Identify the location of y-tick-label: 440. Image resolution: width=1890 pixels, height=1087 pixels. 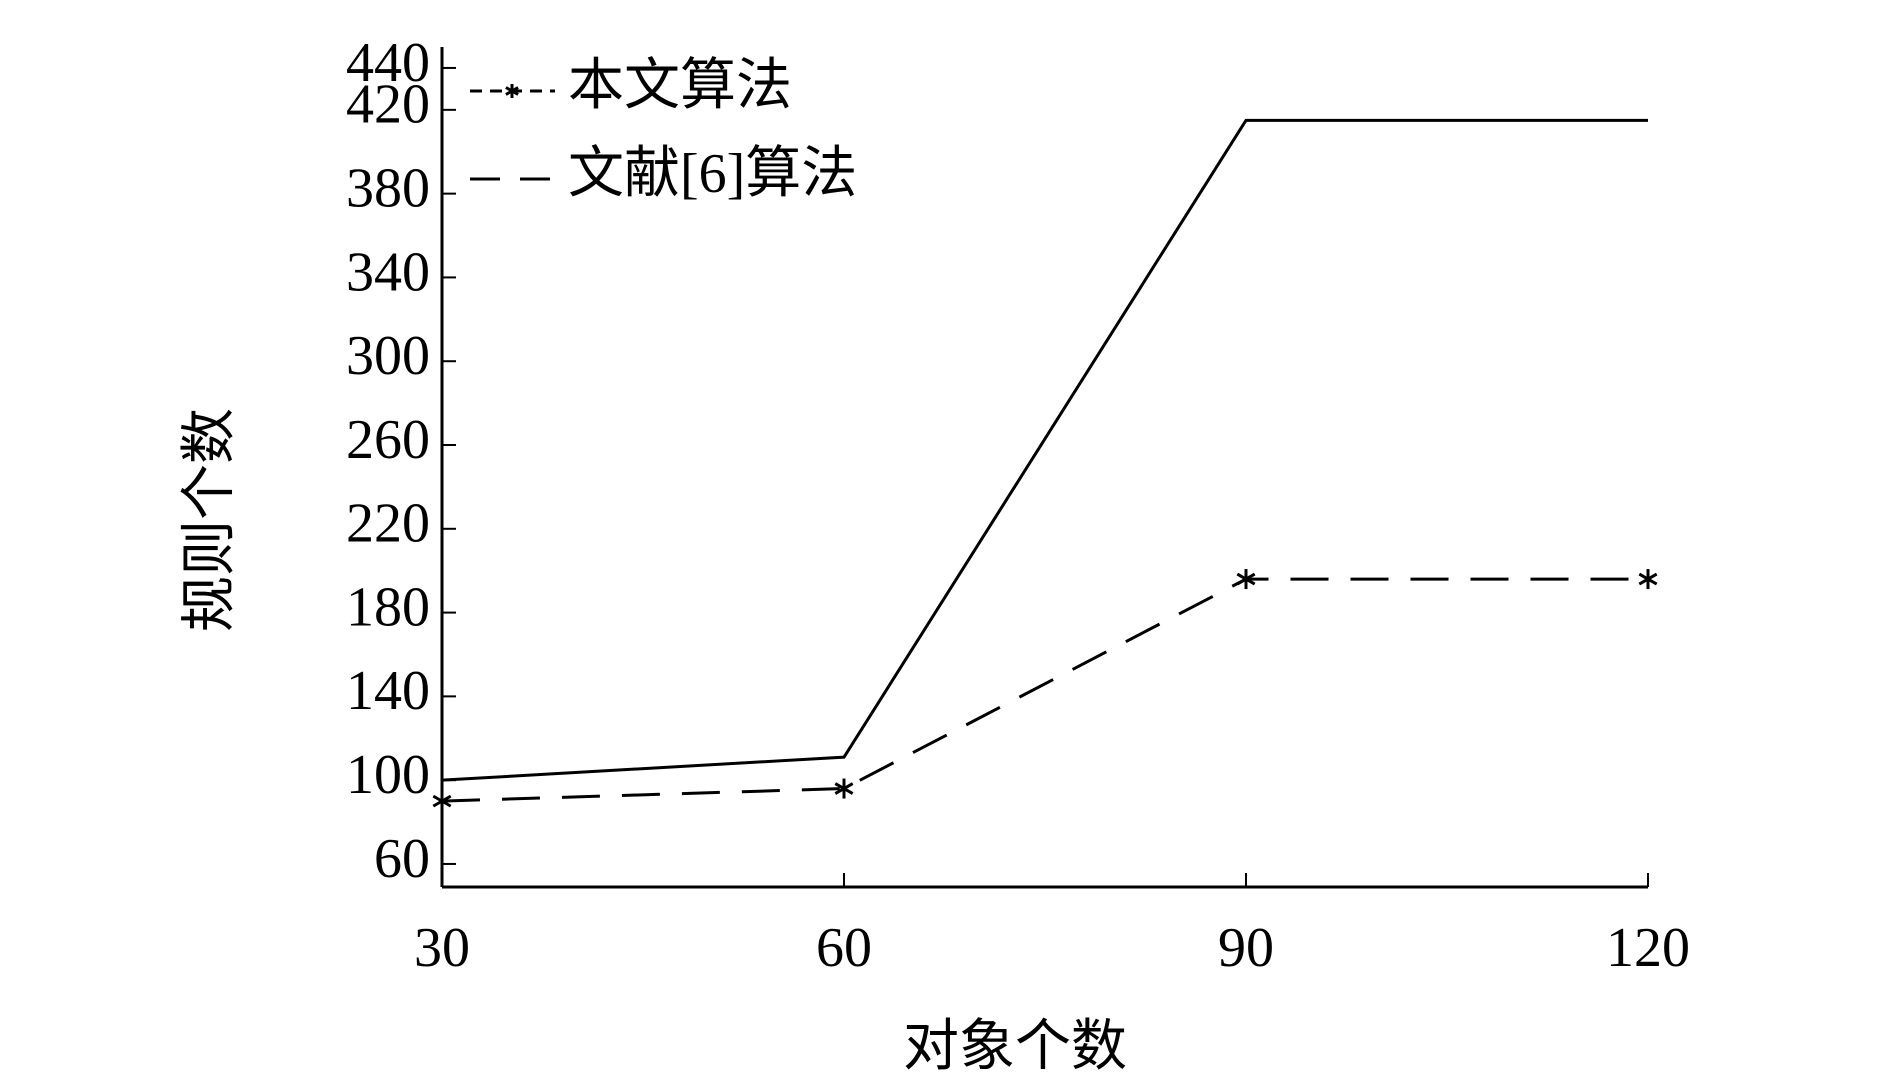
(388, 63).